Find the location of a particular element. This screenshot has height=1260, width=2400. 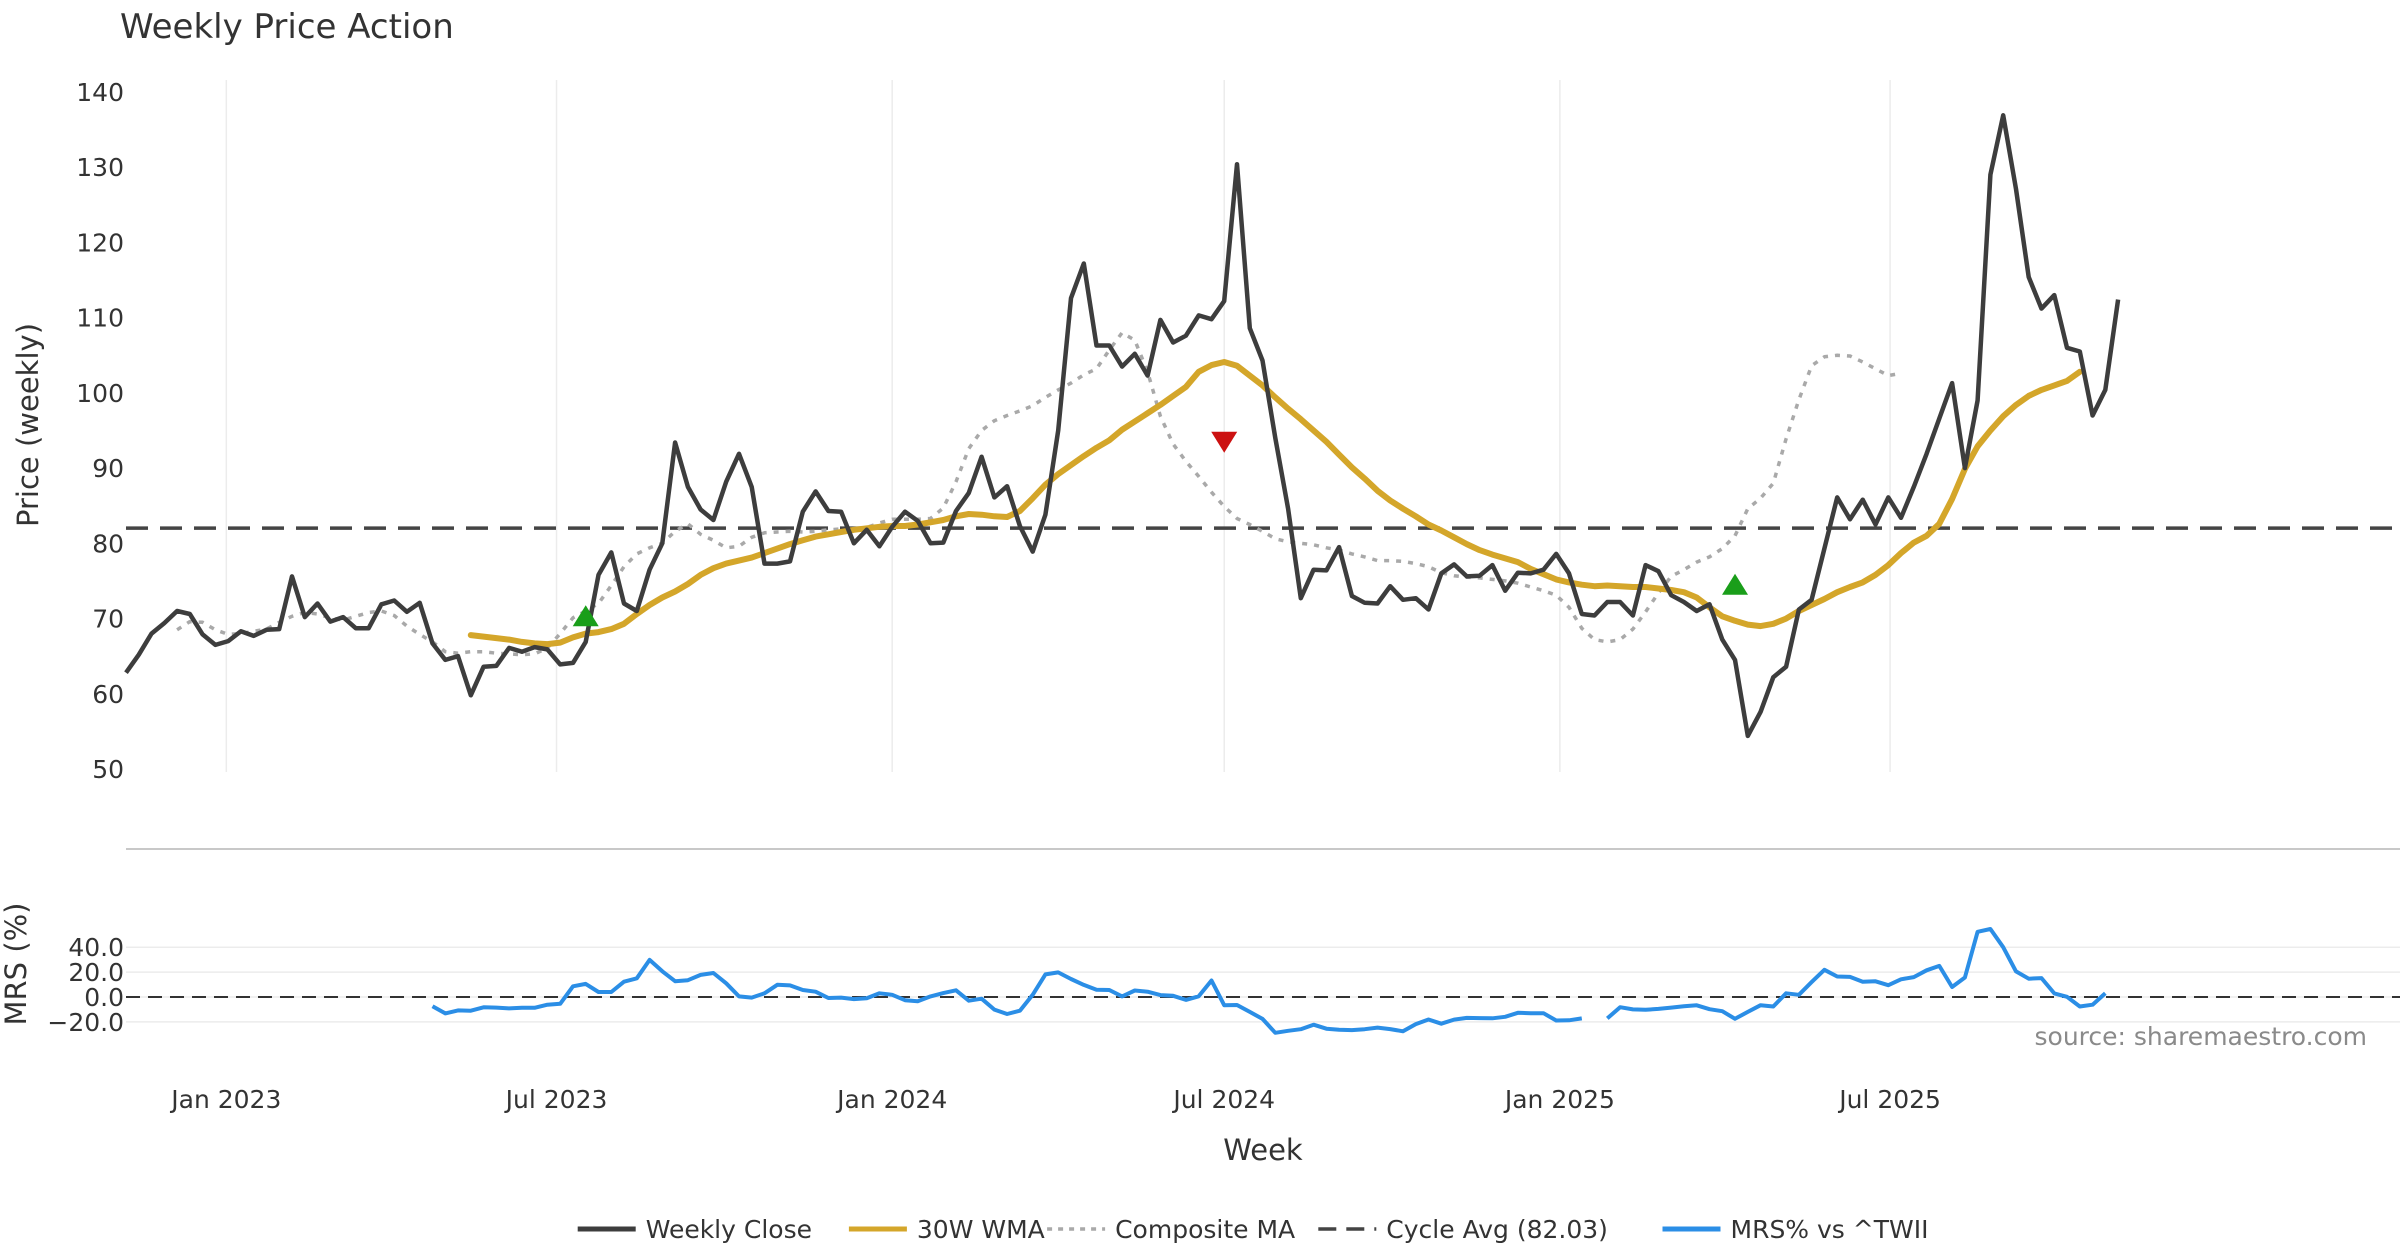

mrs-y-axis-label: MRS (%) is located at coordinates (16, 964).